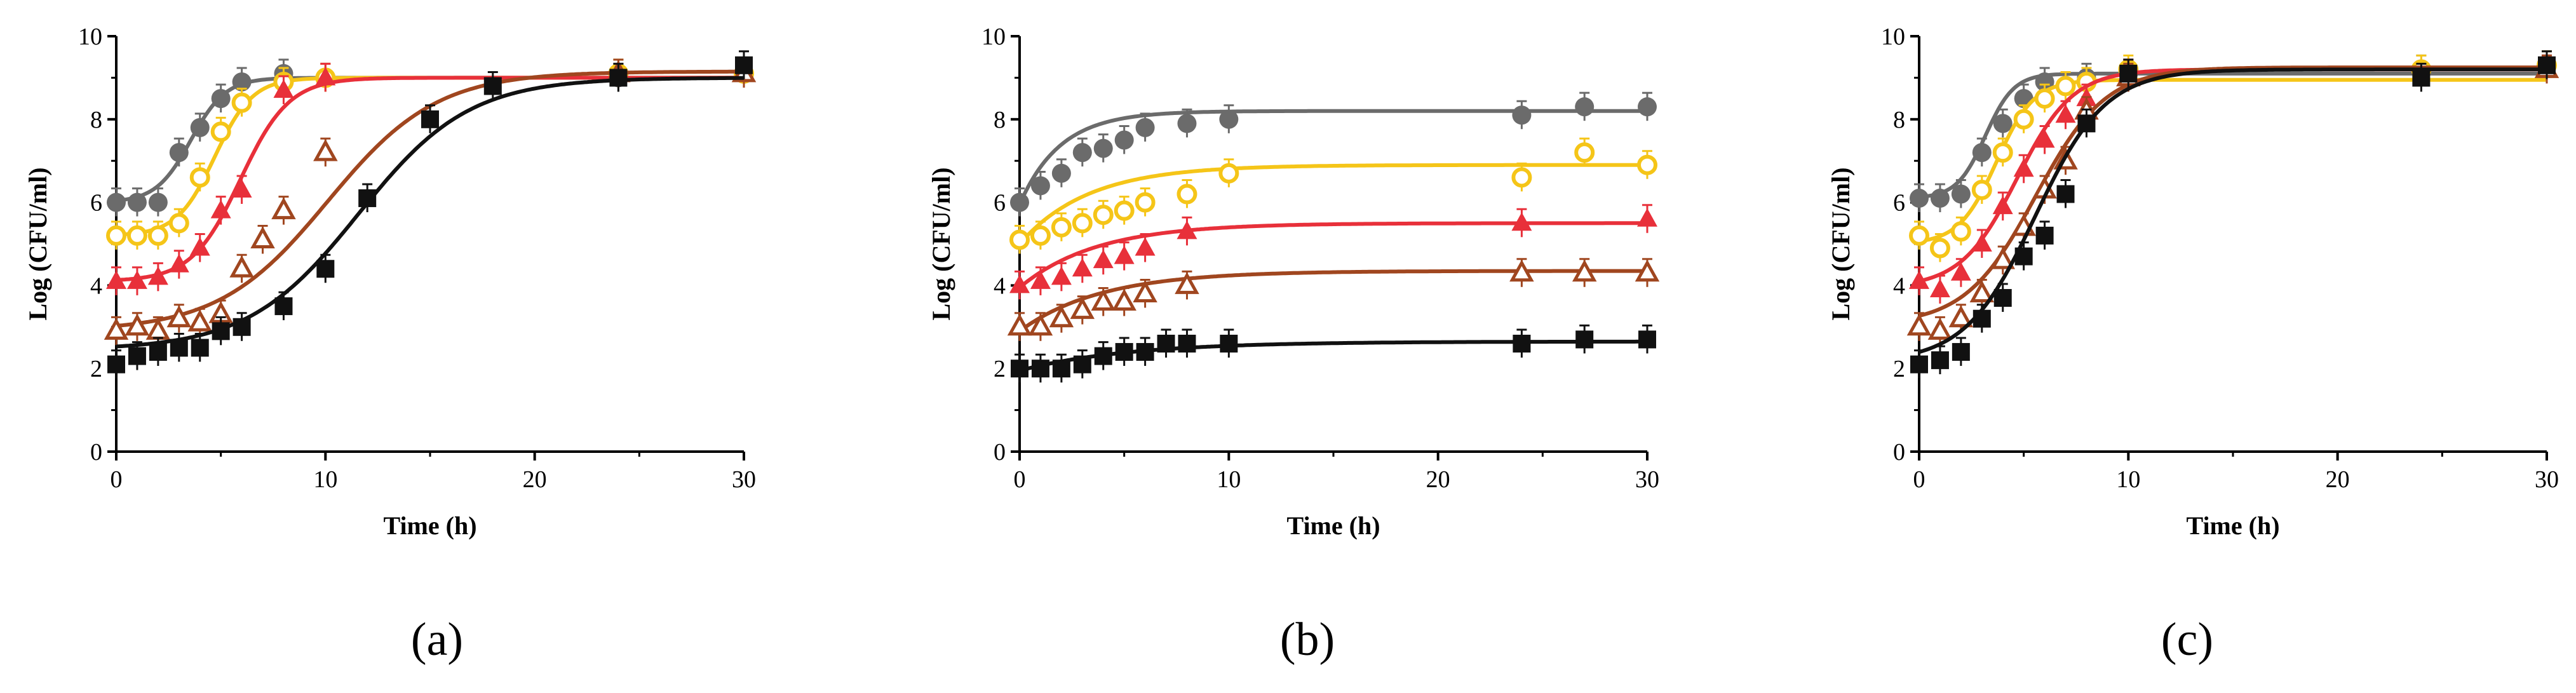  I want to click on panel-label-c: (c), so click(2187, 640).